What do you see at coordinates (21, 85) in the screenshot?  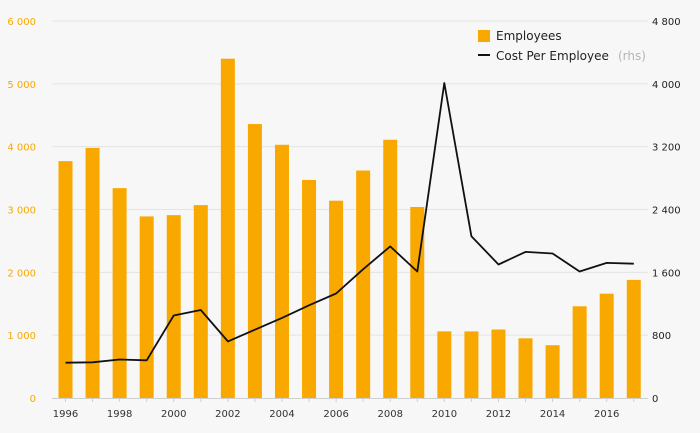 I see `y-left-tick-label: 5 000` at bounding box center [21, 85].